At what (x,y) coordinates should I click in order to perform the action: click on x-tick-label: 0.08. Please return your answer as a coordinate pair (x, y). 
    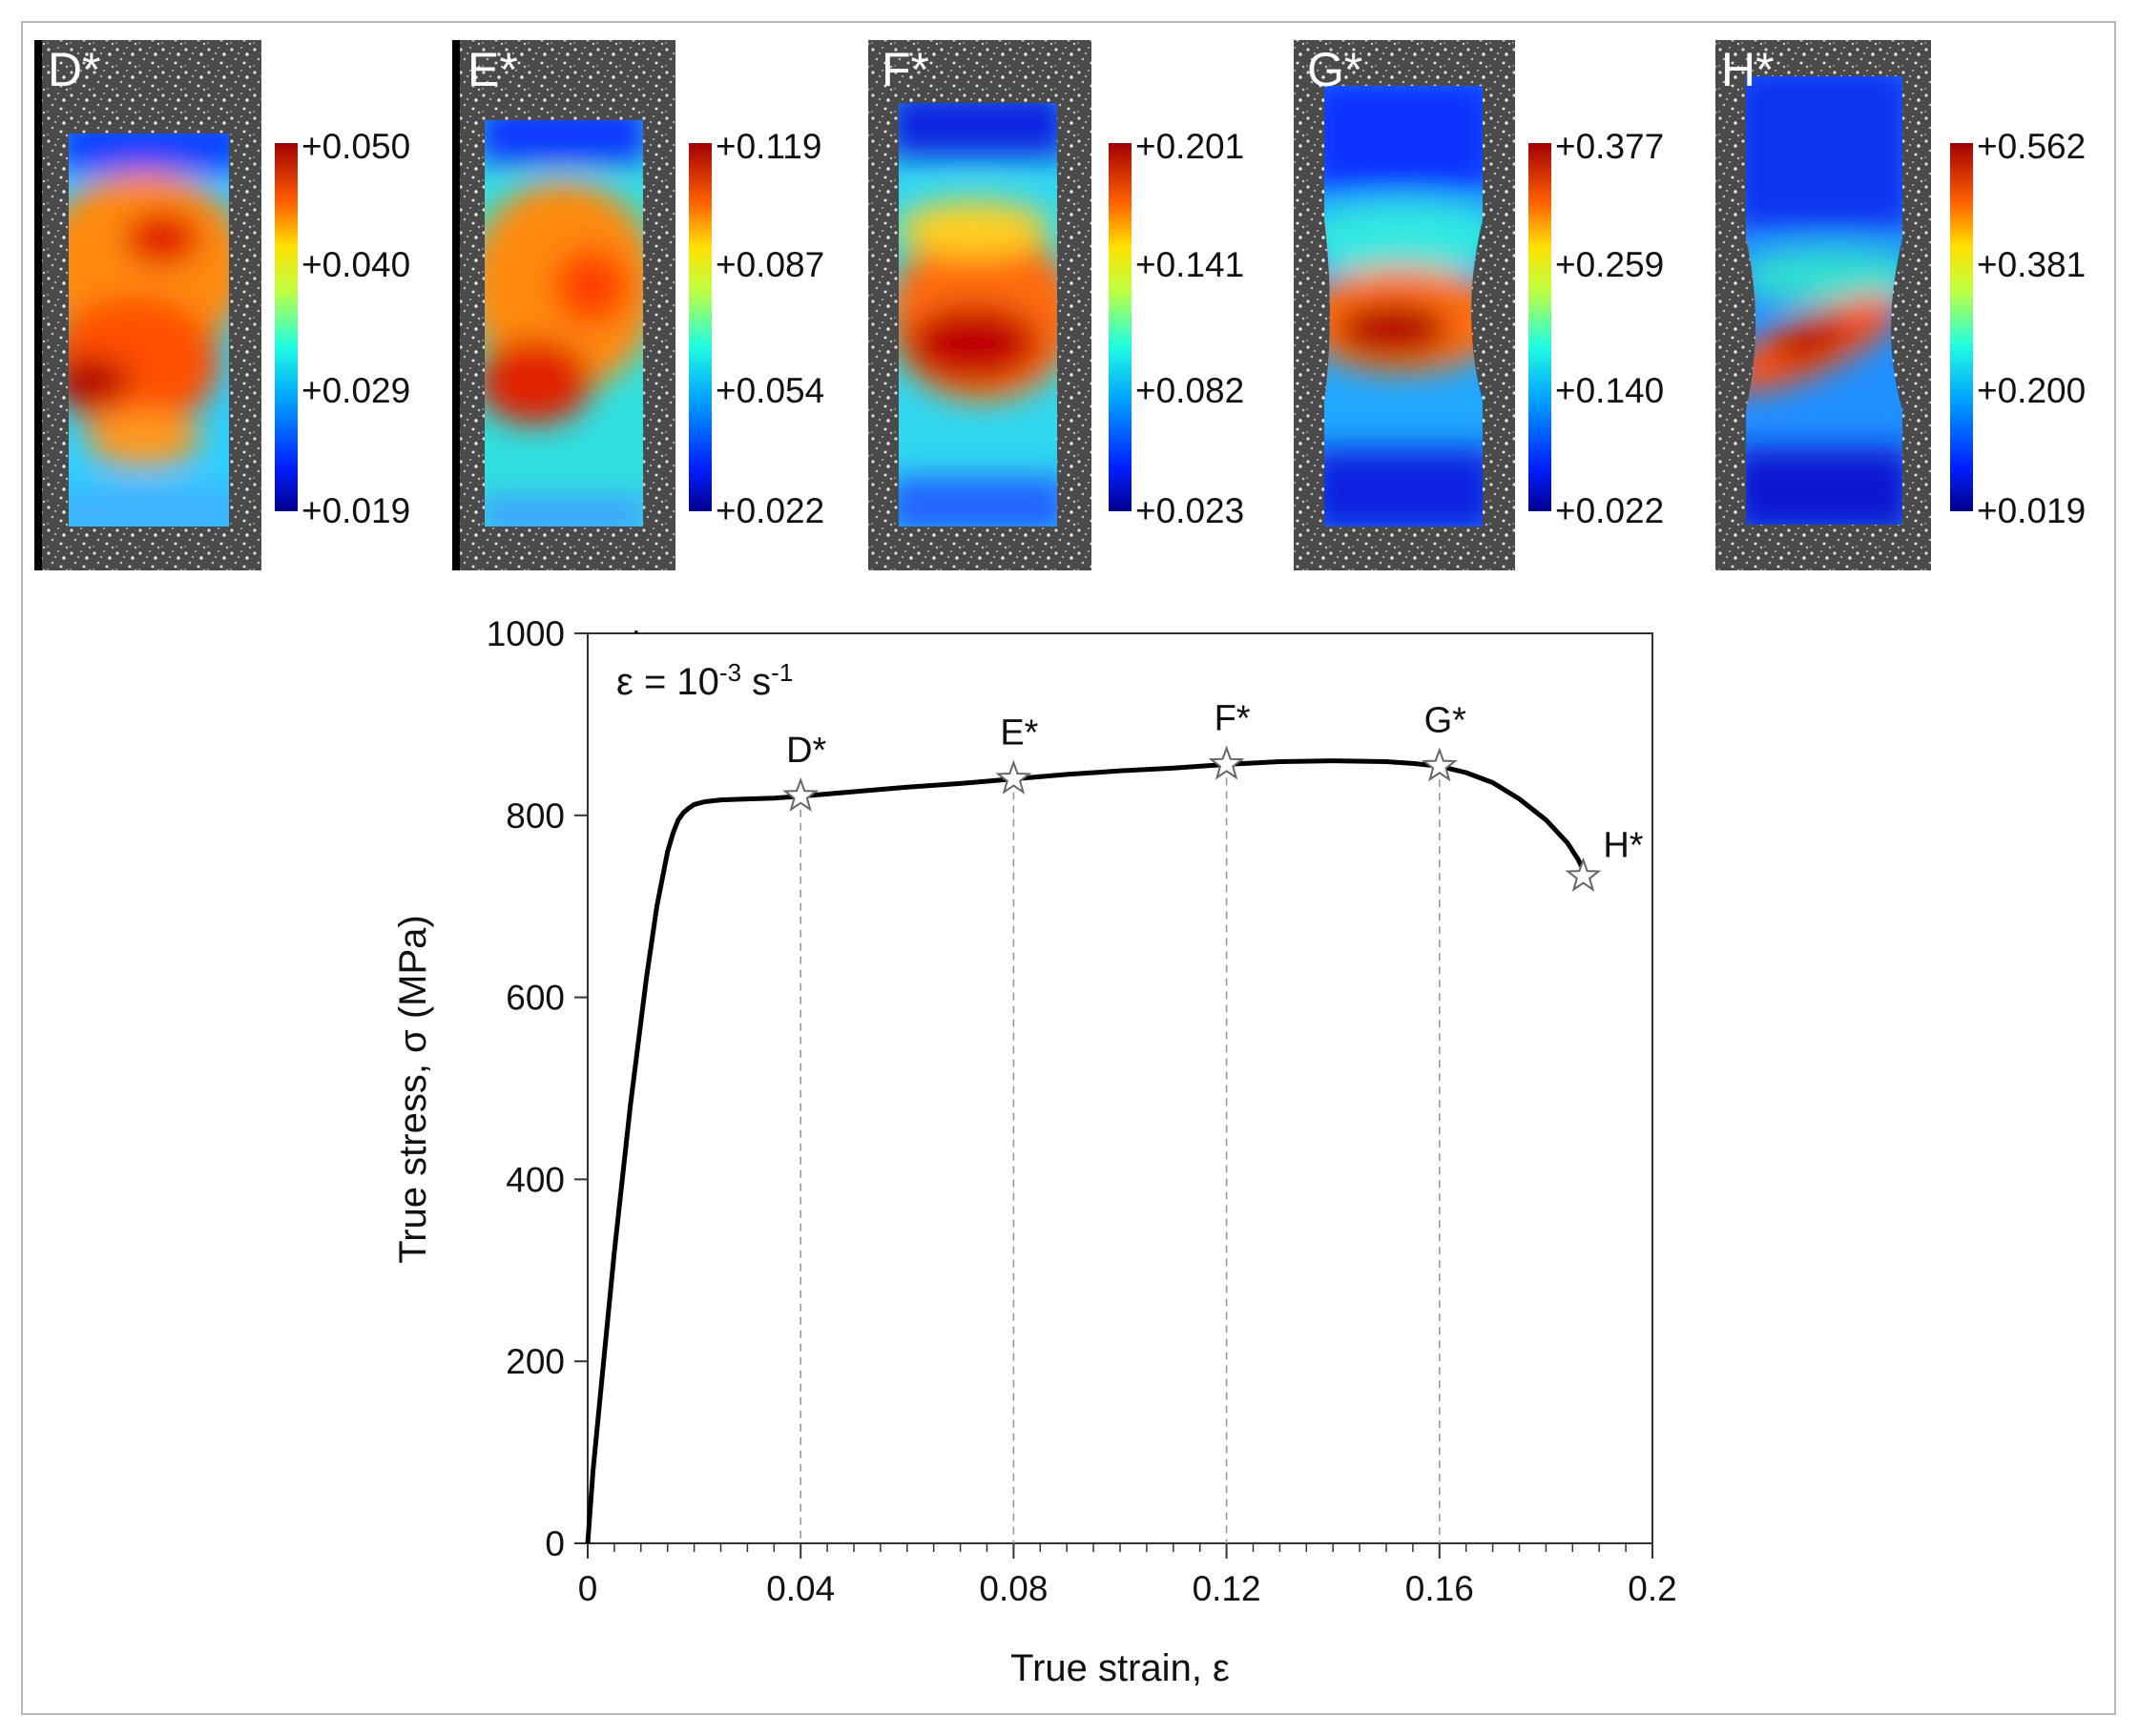
    Looking at the image, I should click on (1013, 1588).